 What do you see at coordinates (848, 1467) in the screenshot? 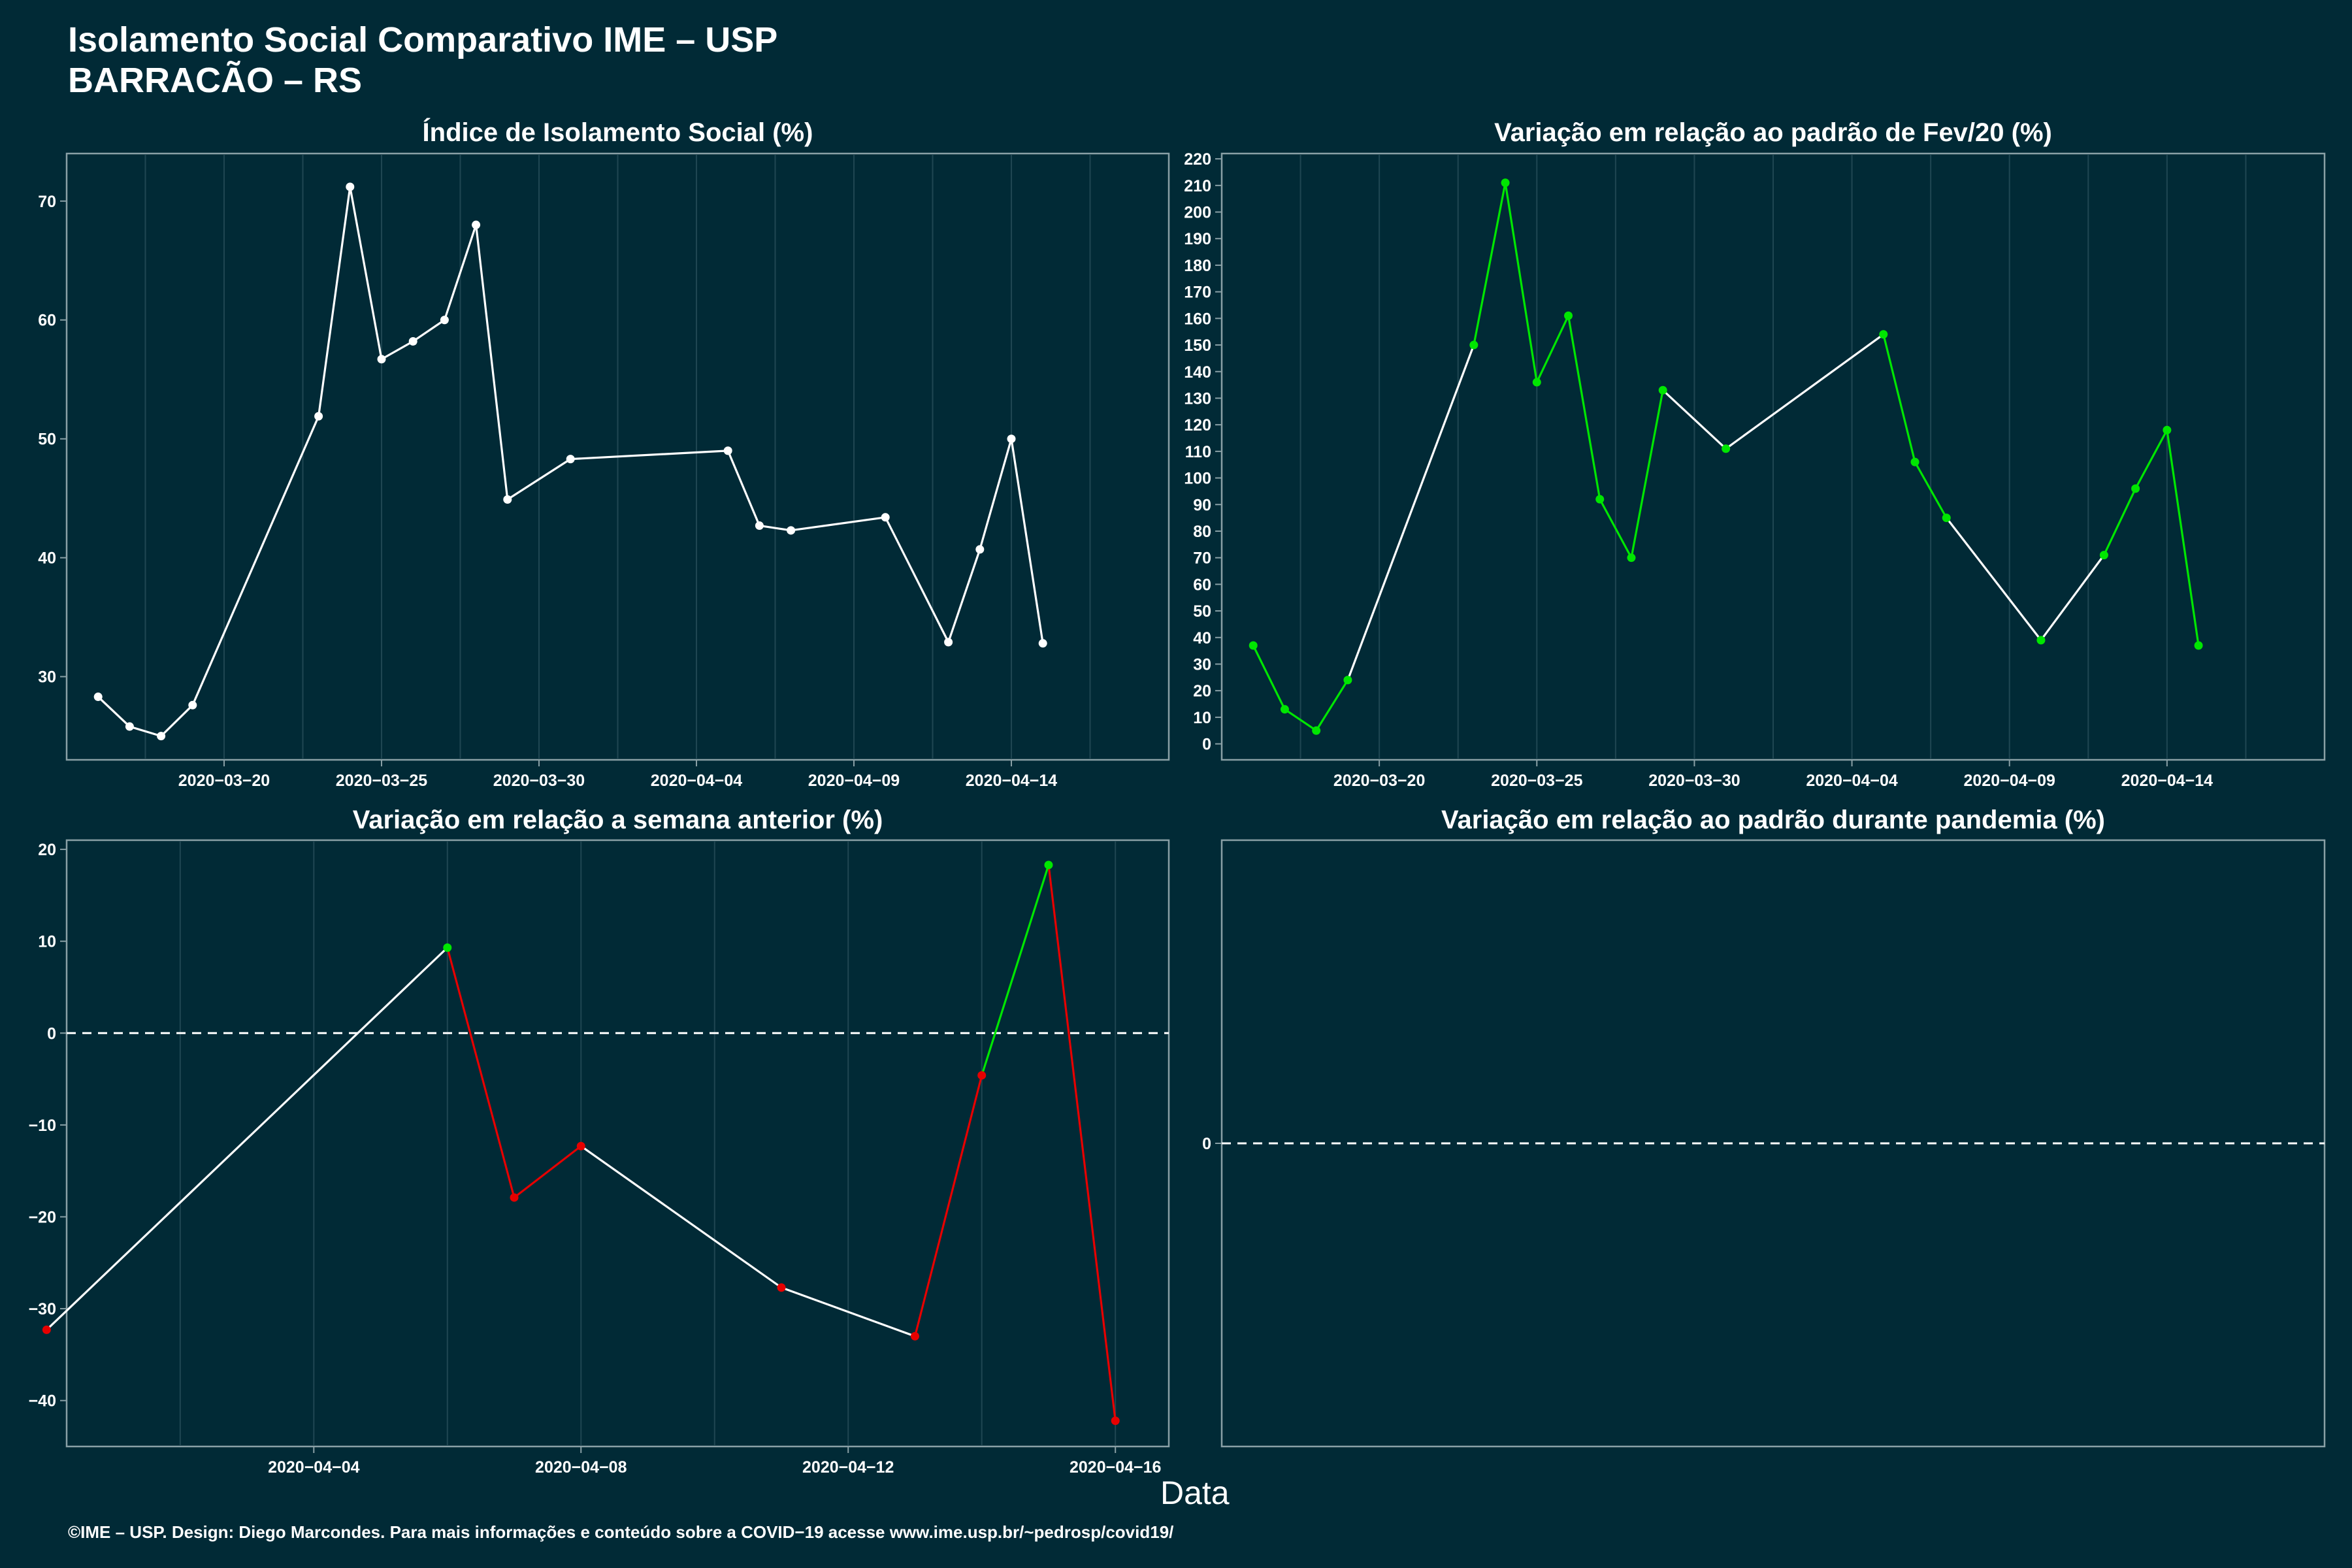
I see `x-tick-label: 2020−04−12` at bounding box center [848, 1467].